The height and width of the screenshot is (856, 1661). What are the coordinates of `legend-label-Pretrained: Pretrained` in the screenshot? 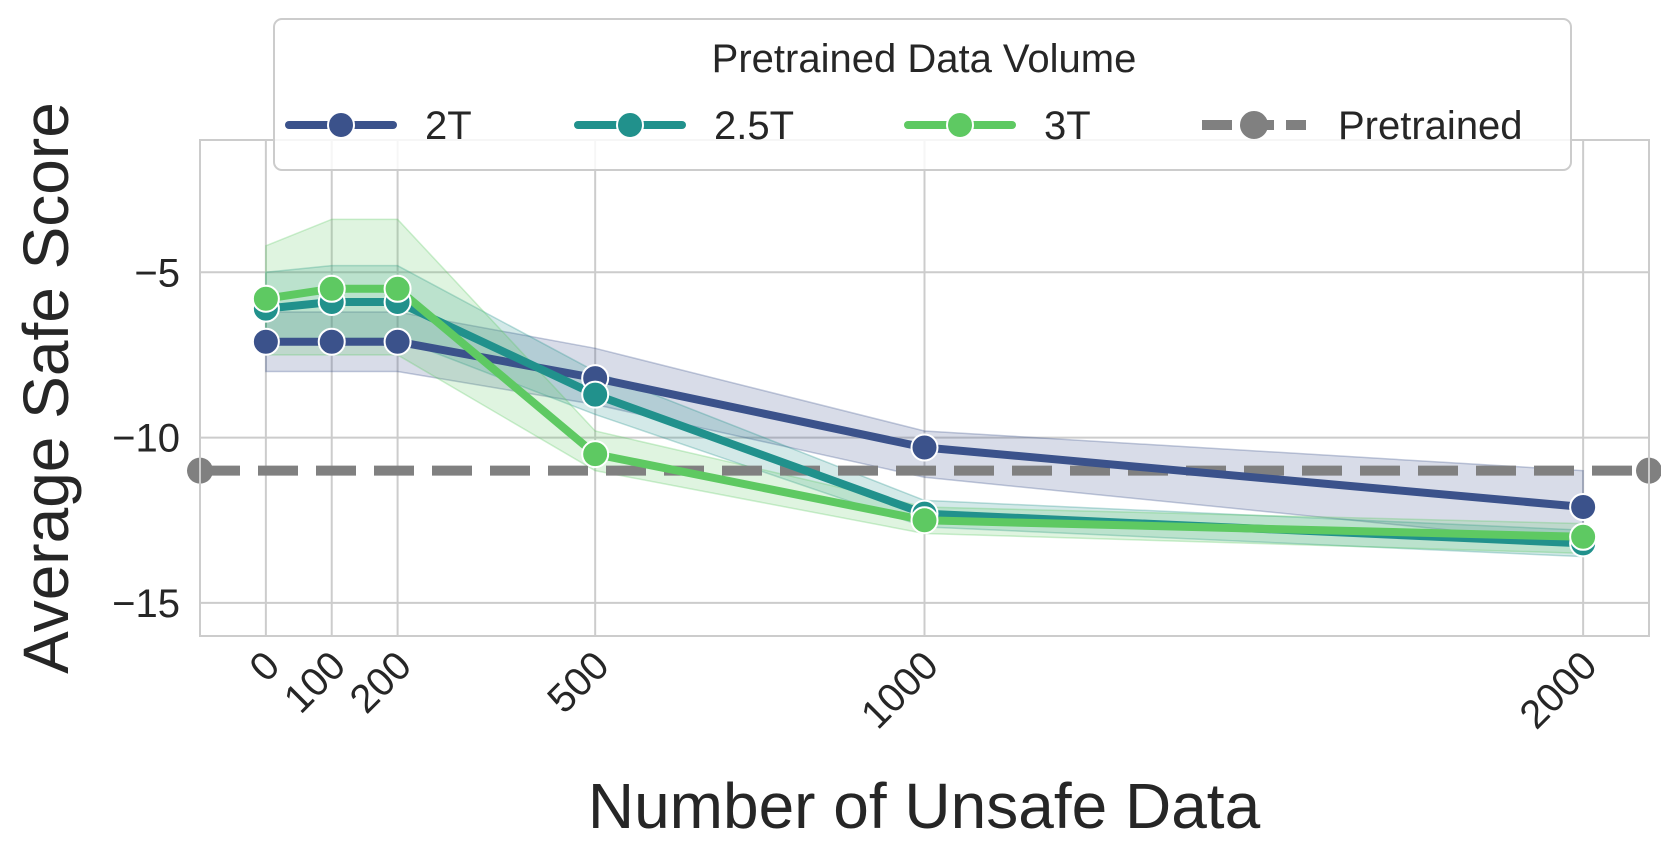 It's located at (1430, 126).